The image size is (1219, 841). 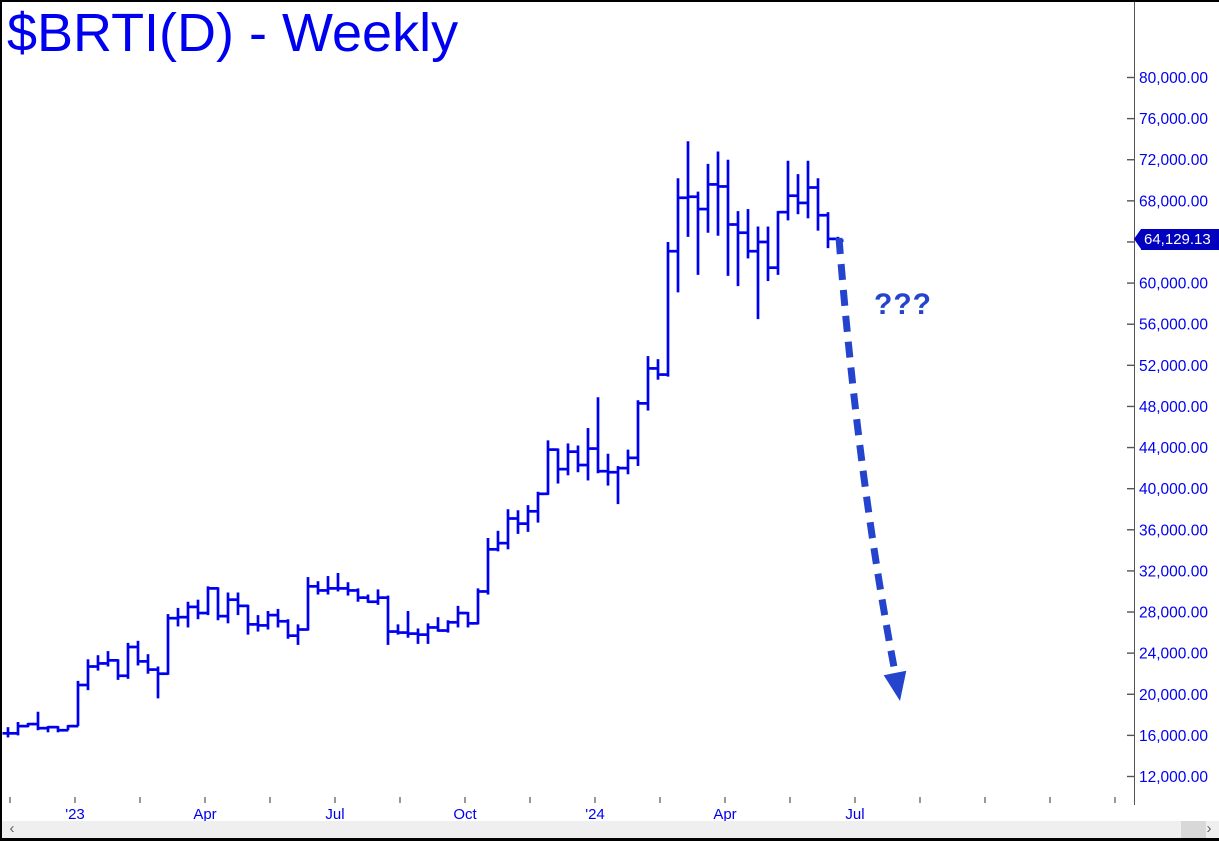 What do you see at coordinates (1173, 777) in the screenshot?
I see `y-axis-label: 12,000.00` at bounding box center [1173, 777].